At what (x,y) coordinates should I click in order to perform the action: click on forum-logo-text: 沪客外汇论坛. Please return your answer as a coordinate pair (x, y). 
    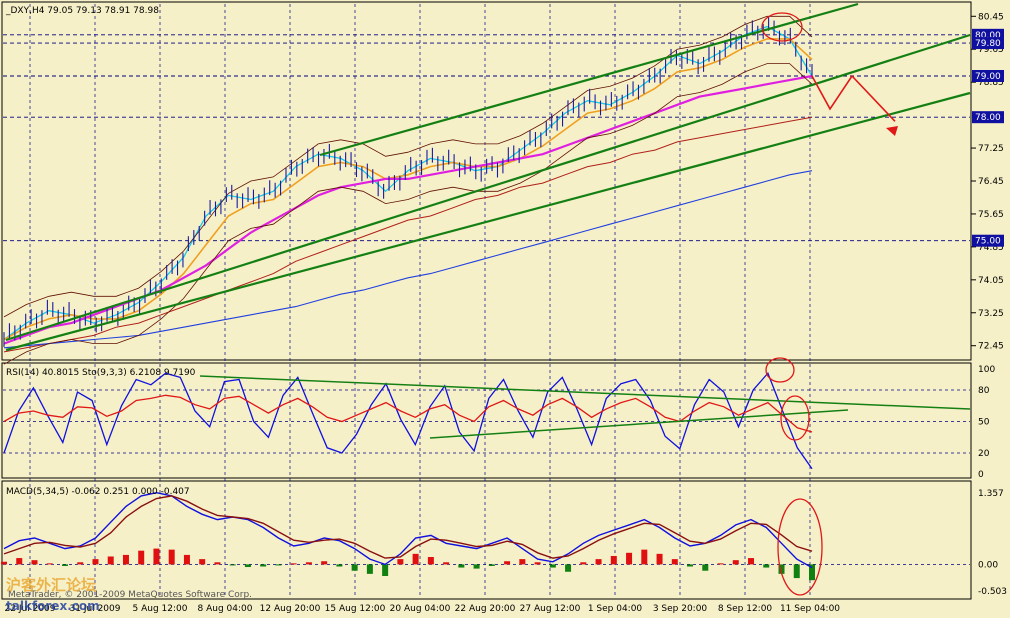
    Looking at the image, I should click on (51, 585).